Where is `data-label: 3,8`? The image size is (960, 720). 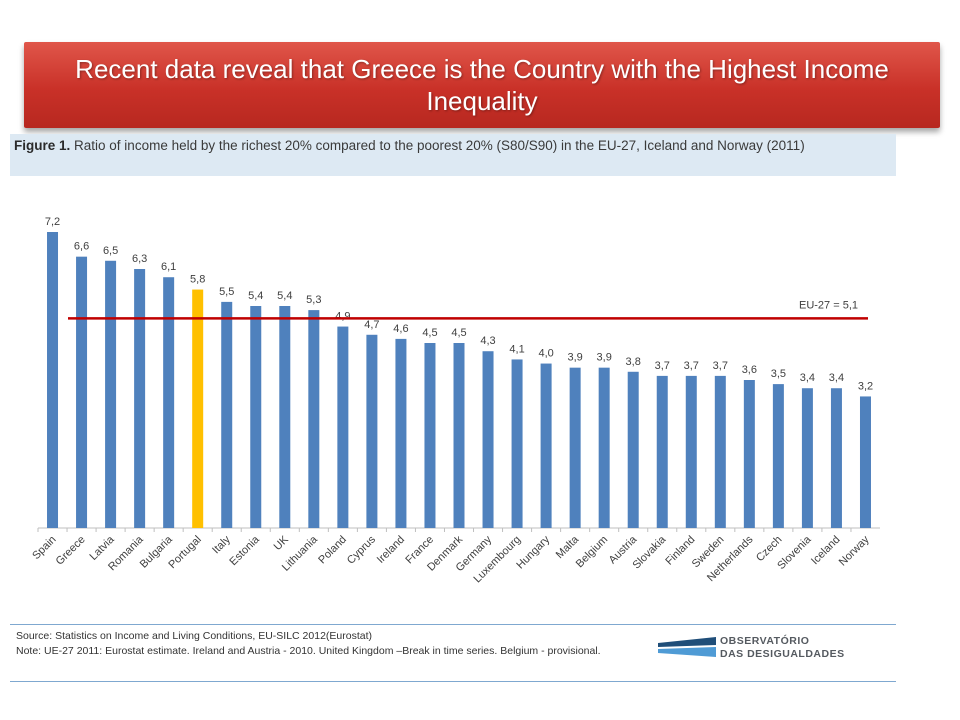 data-label: 3,8 is located at coordinates (633, 362).